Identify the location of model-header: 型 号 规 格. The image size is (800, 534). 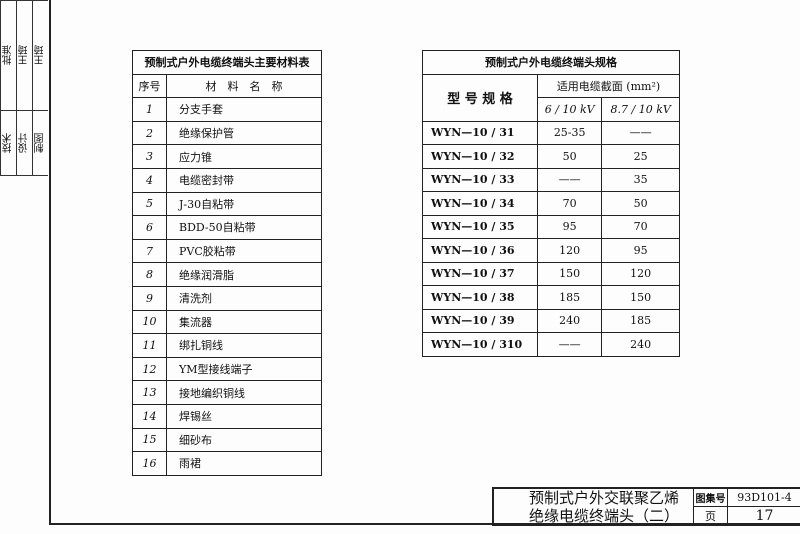
(480, 97).